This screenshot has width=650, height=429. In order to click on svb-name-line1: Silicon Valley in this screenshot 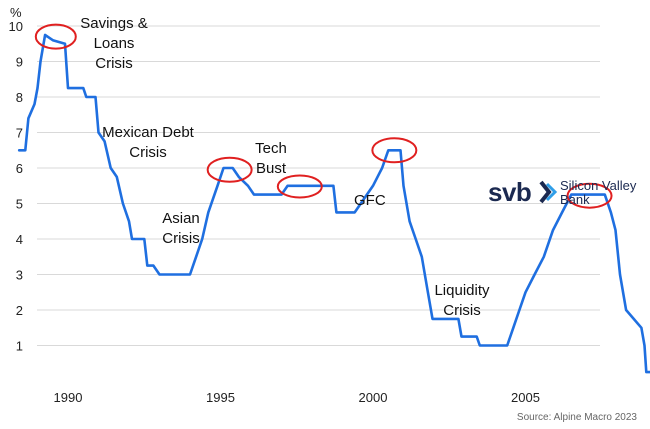, I will do `click(598, 185)`.